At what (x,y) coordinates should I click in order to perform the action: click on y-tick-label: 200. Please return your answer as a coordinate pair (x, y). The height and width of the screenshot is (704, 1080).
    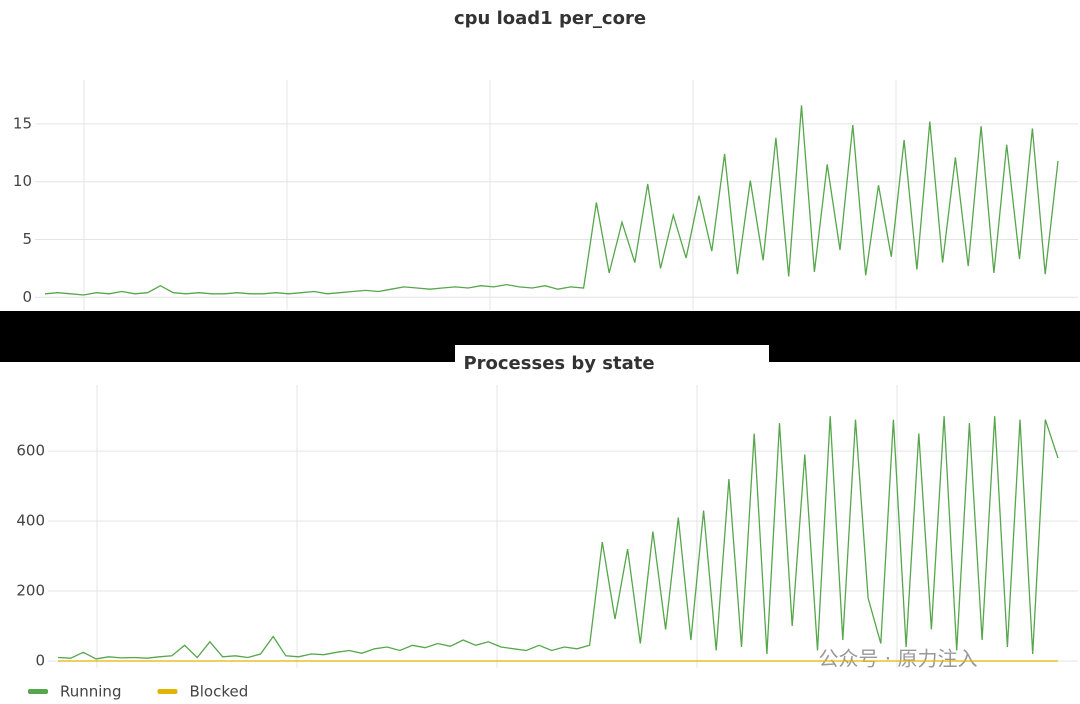
    Looking at the image, I should click on (30, 591).